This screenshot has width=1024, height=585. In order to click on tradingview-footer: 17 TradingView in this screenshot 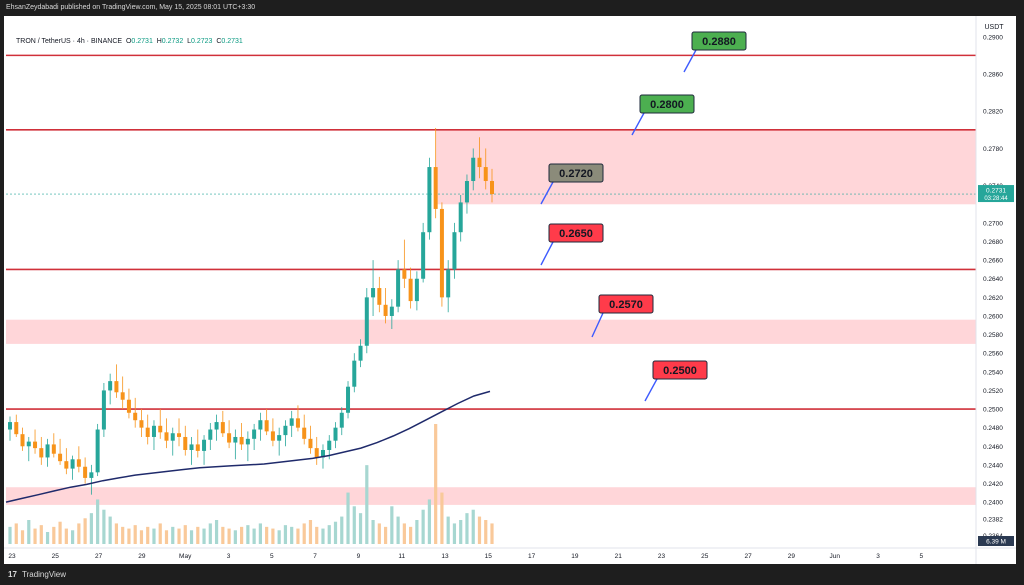, I will do `click(512, 574)`.